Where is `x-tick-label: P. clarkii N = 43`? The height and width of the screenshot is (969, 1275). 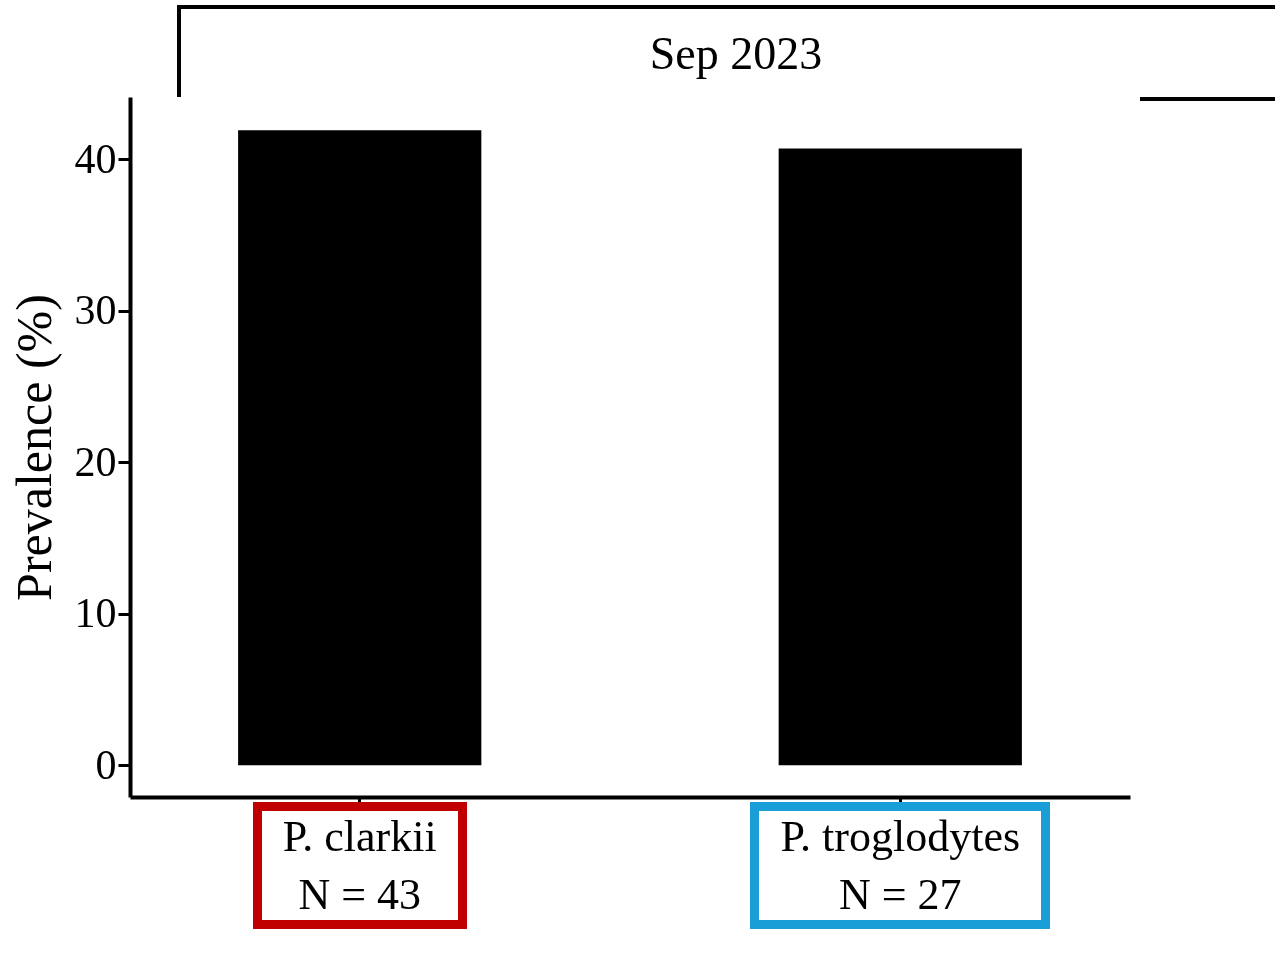 x-tick-label: P. clarkii N = 43 is located at coordinates (359, 865).